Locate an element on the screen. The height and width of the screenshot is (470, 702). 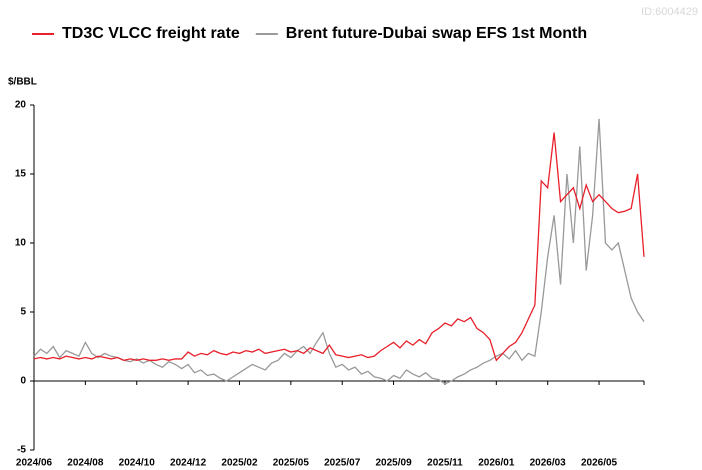
x-tick-label: 2026/05 is located at coordinates (599, 463).